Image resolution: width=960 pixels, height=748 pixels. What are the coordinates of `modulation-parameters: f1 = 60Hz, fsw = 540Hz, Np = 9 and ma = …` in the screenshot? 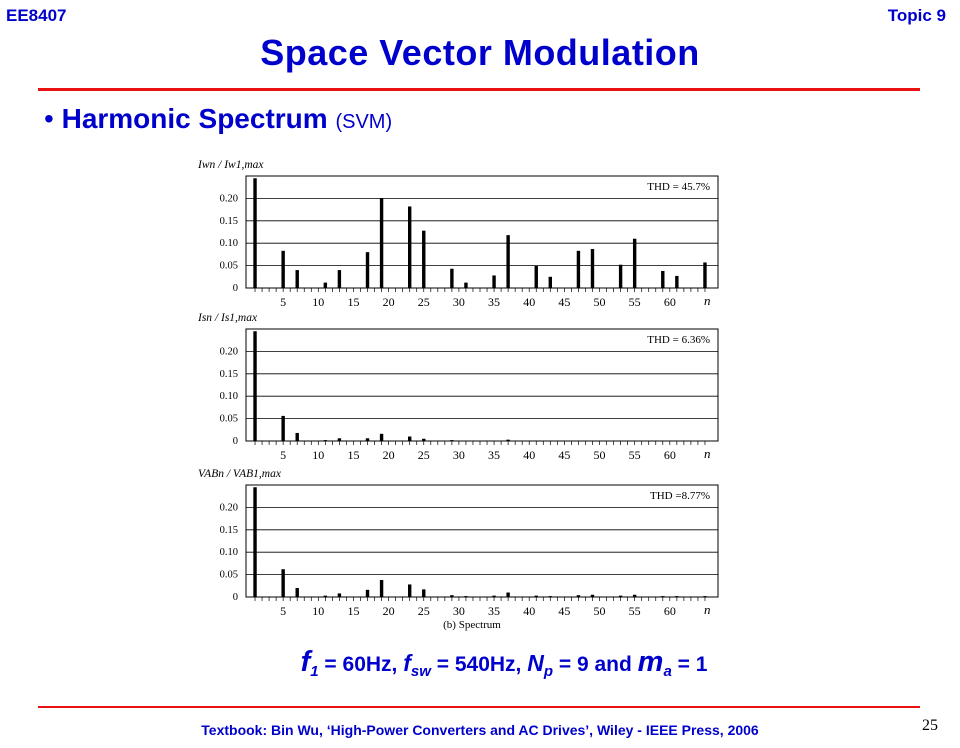 It's located at (480, 663).